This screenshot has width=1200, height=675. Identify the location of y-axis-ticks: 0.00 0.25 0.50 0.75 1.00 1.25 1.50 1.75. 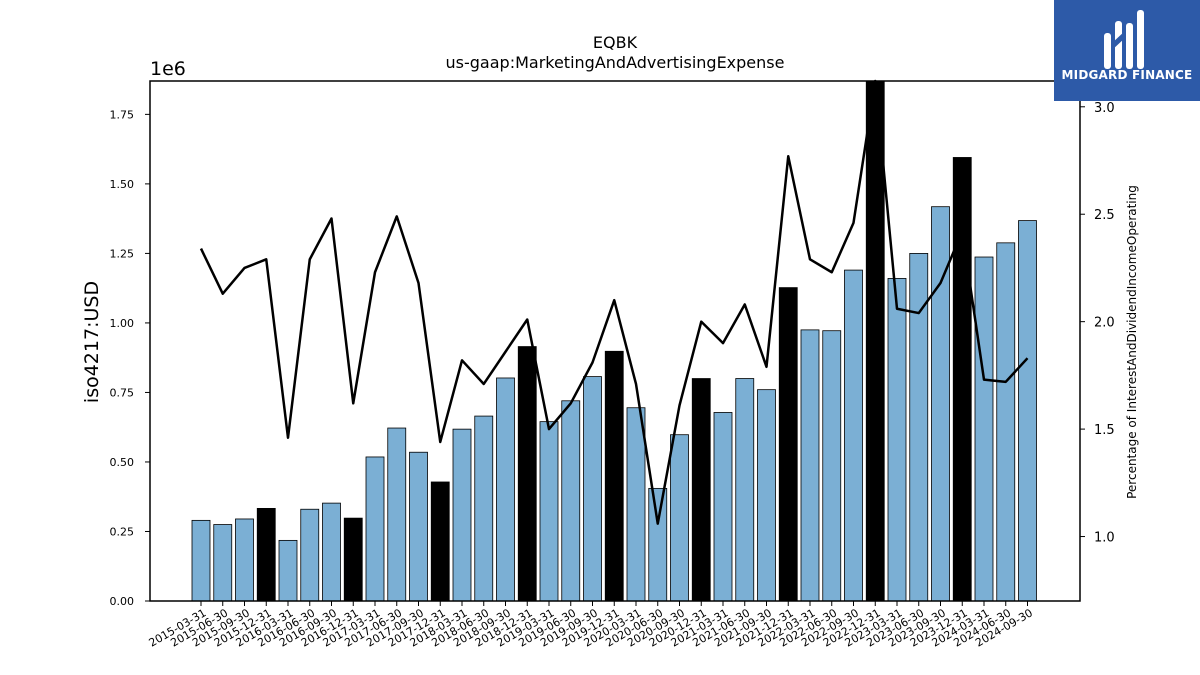
(130, 358).